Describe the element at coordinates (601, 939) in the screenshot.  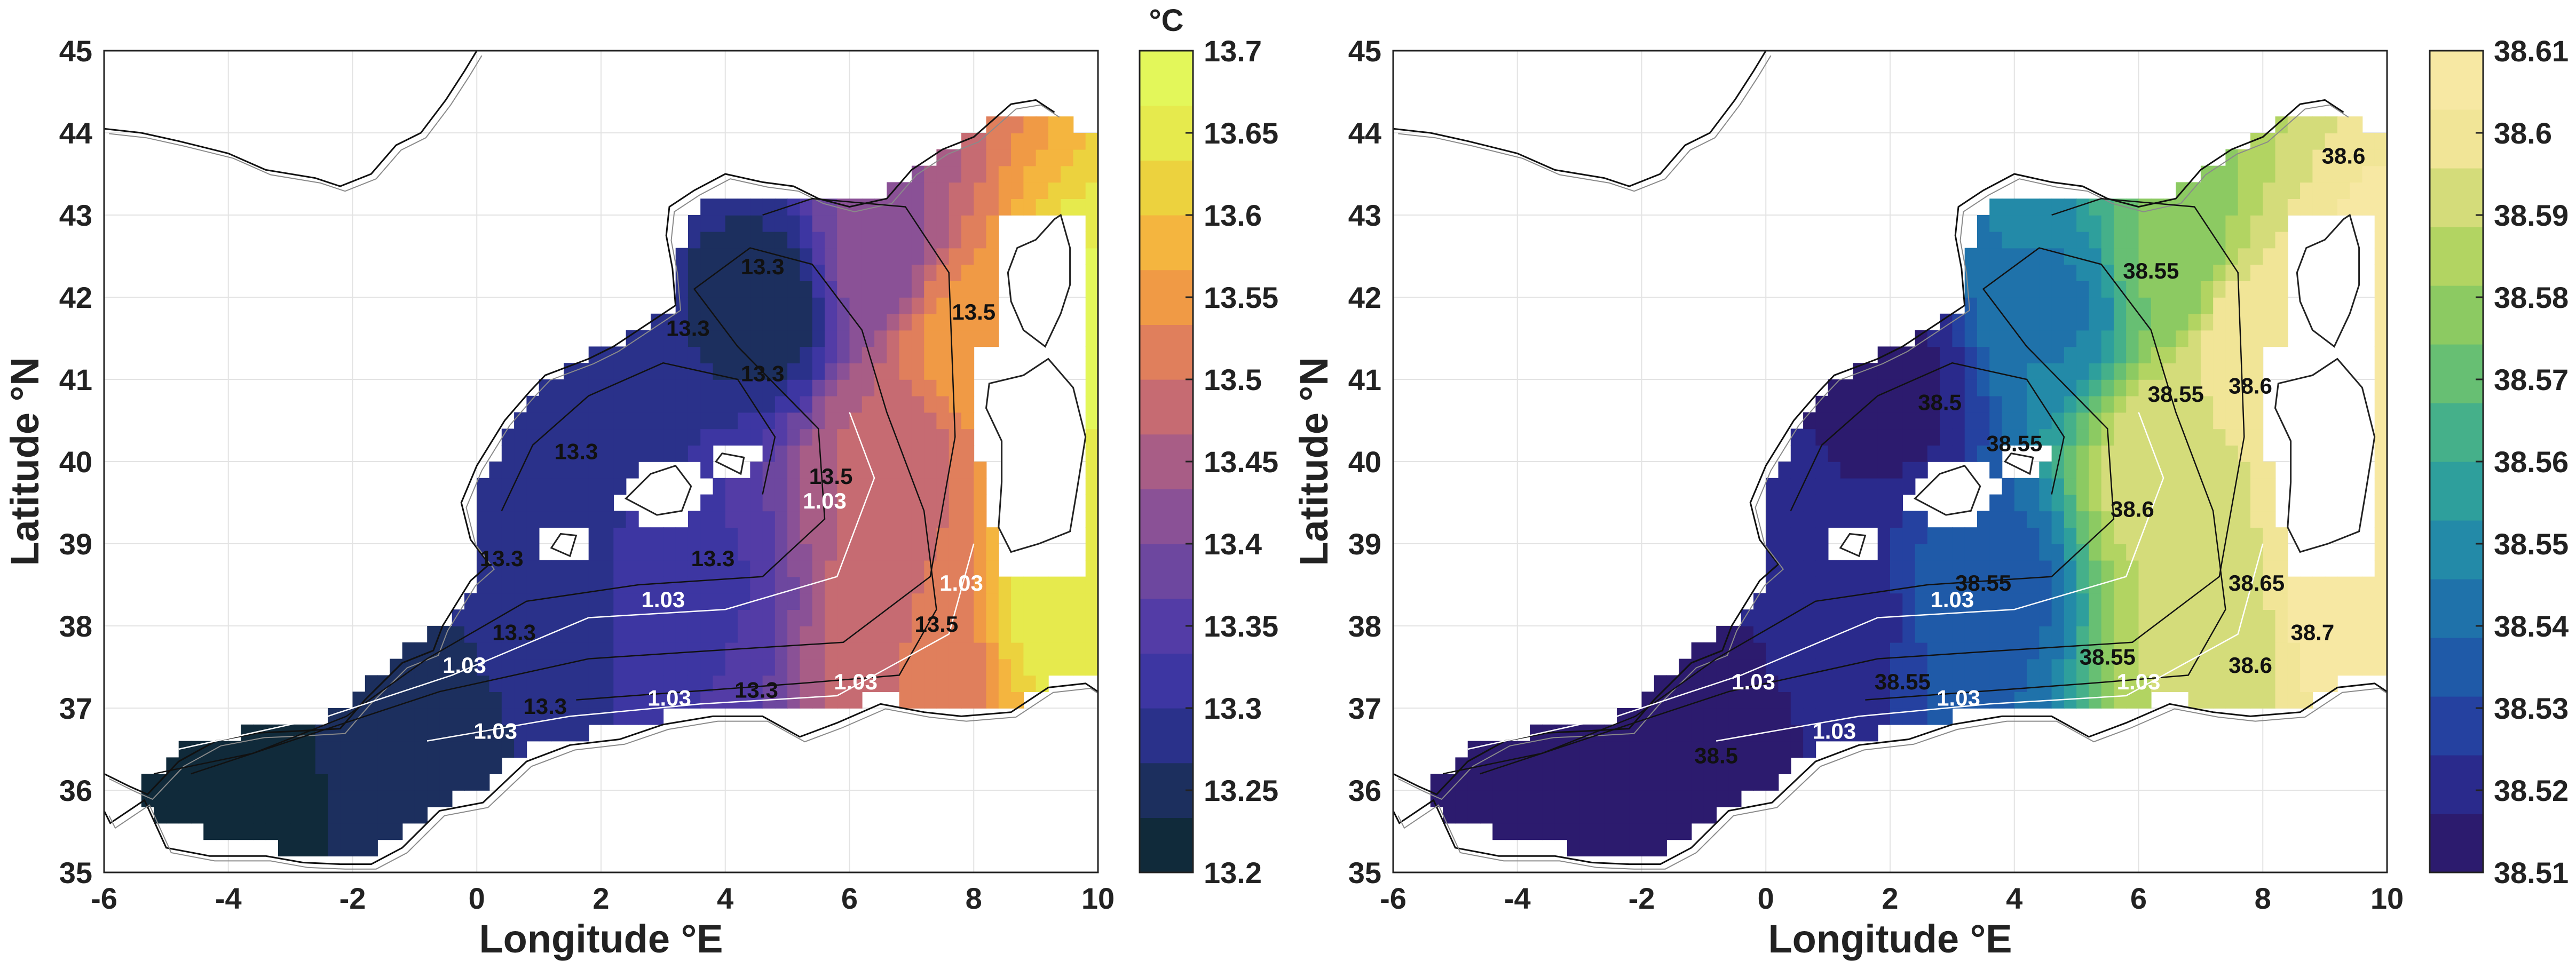
I see `x-axis-label: Longitude °E` at that location.